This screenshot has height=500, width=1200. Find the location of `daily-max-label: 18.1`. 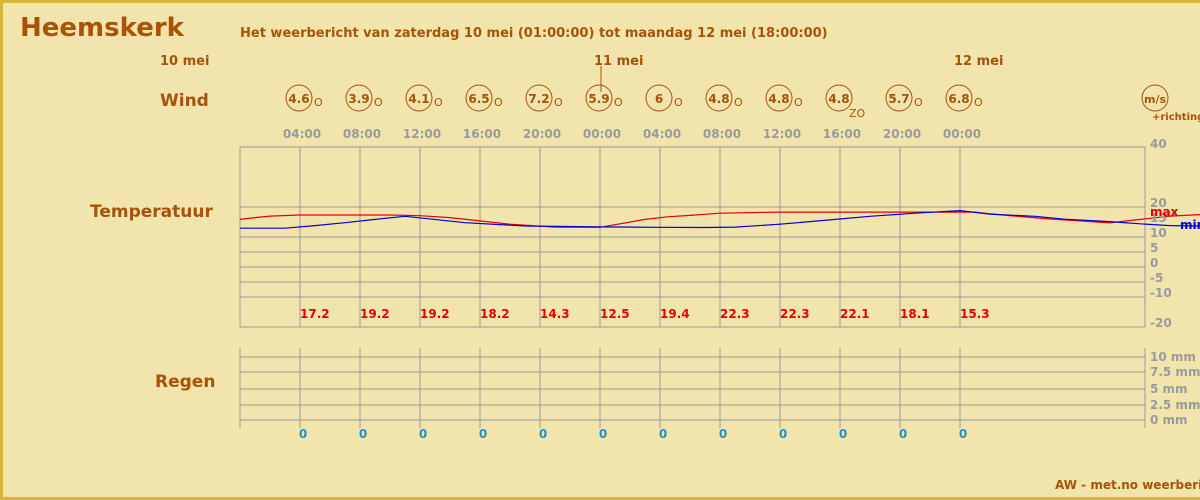

daily-max-label: 18.1 is located at coordinates (915, 314).